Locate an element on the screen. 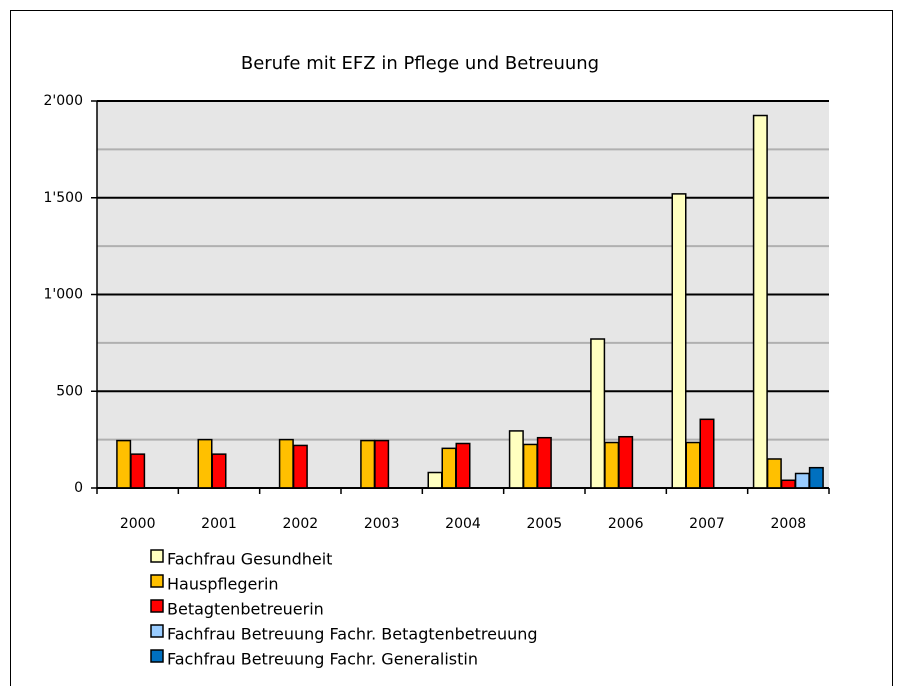  x-tick-label: 2006 is located at coordinates (626, 524).